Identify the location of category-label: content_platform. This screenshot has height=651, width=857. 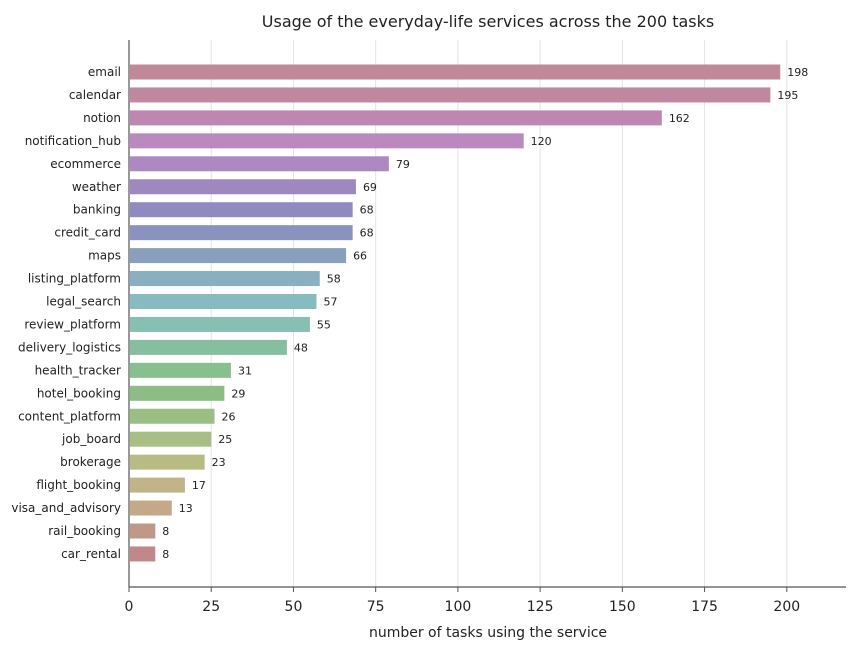
(69, 416).